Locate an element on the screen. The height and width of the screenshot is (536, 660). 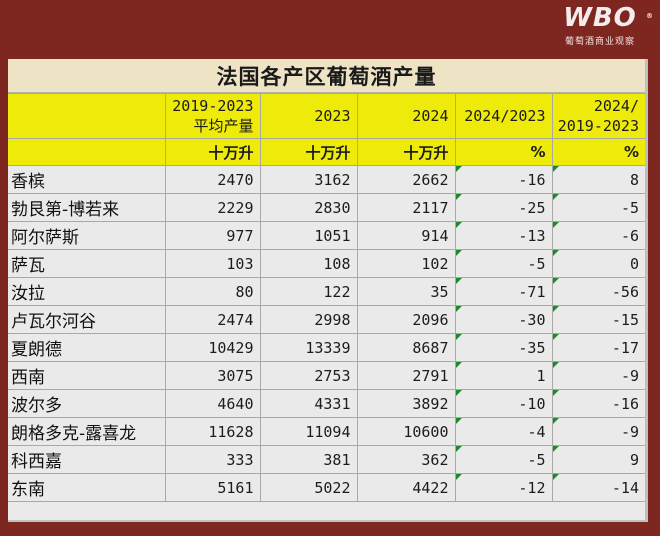
value-2023-cell: 11094 is located at coordinates (308, 431).